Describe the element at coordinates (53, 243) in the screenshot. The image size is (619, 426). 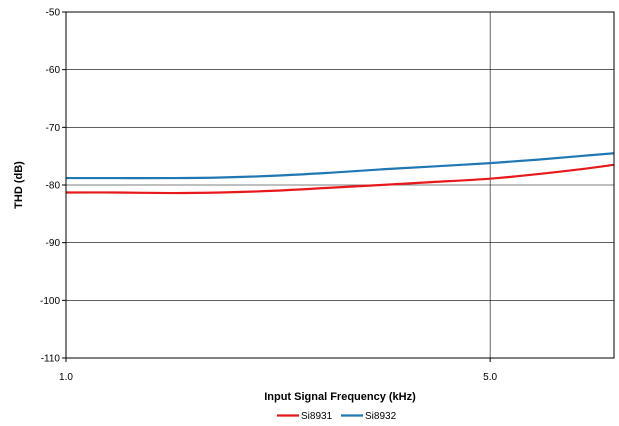
I see `y-tick-label: -90` at that location.